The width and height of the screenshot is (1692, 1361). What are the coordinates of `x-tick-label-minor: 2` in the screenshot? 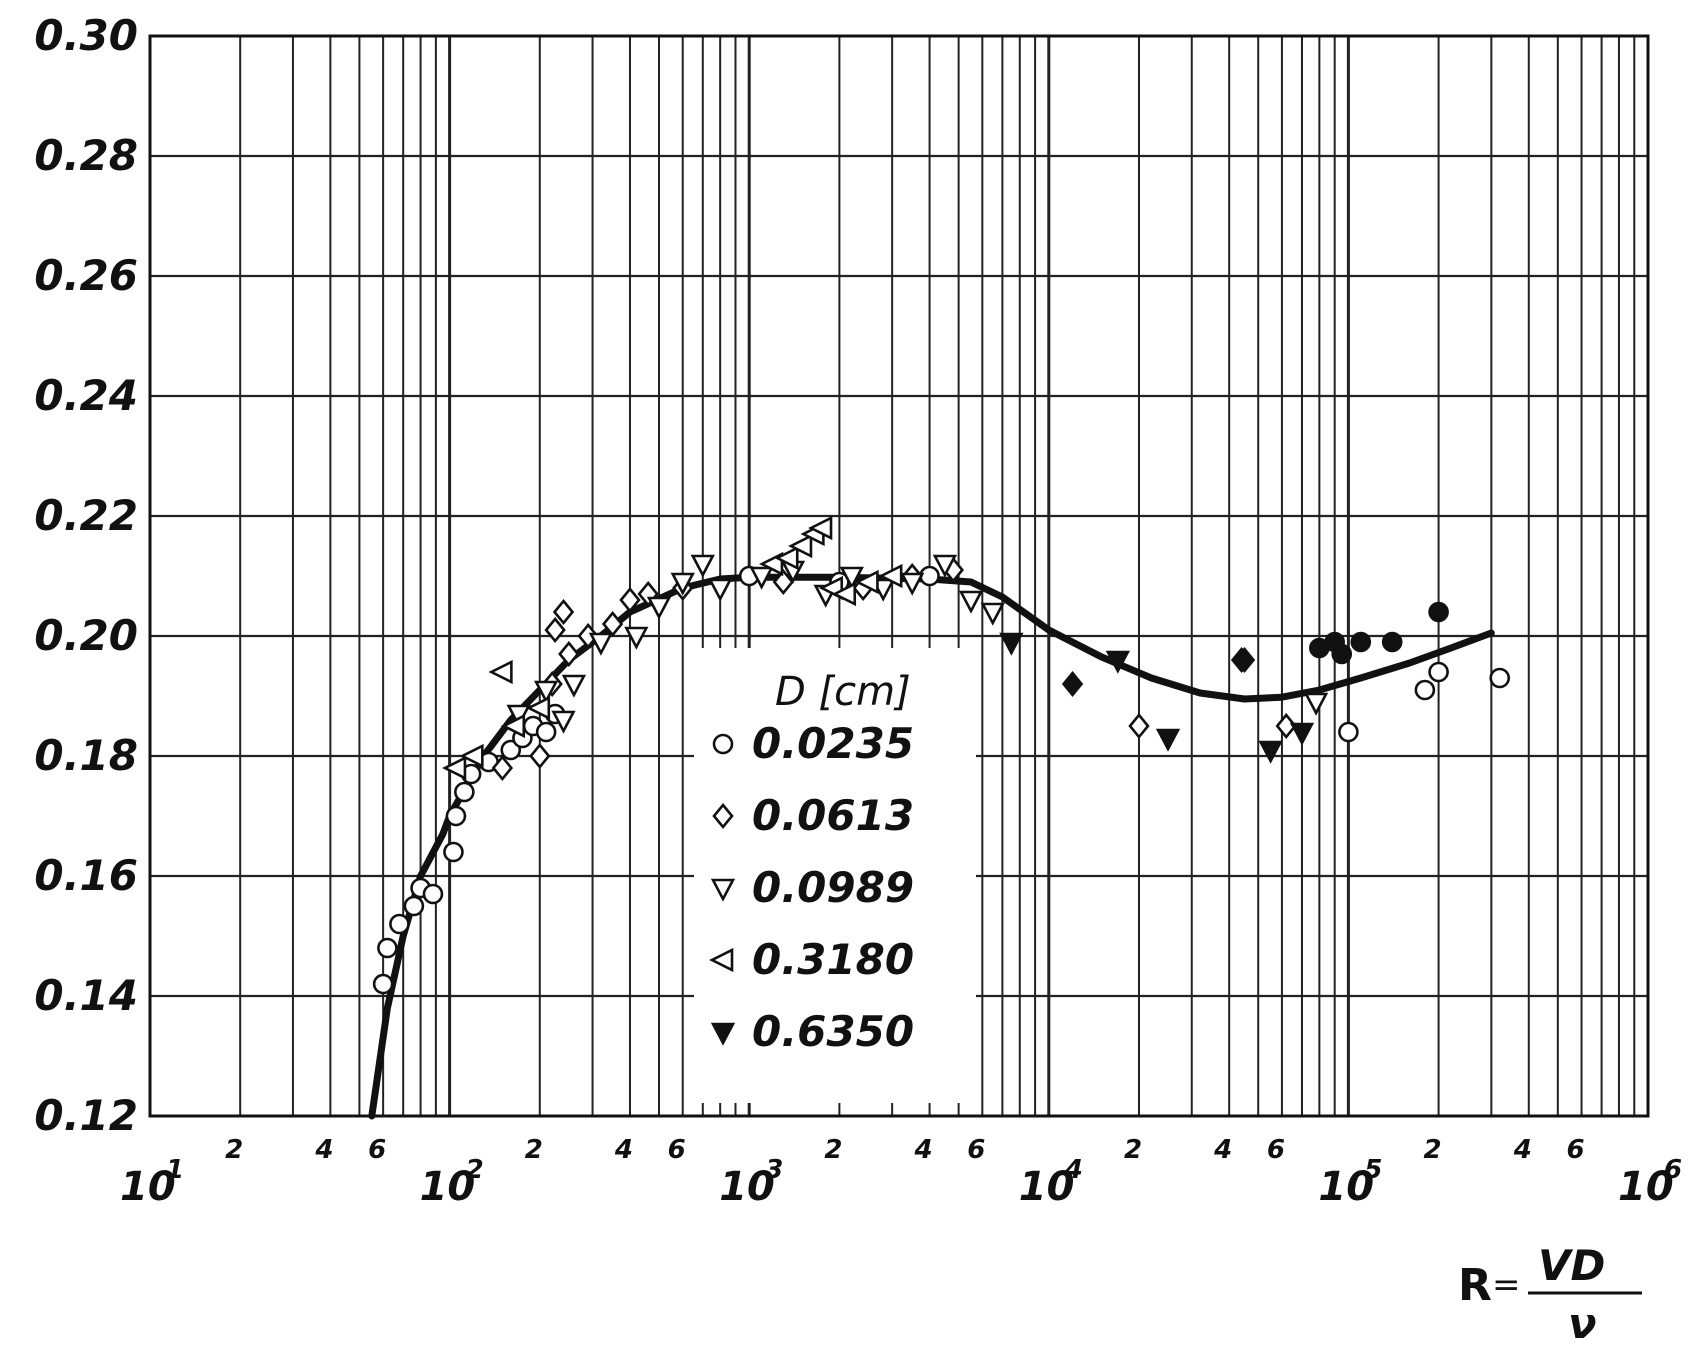 It's located at (1133, 1150).